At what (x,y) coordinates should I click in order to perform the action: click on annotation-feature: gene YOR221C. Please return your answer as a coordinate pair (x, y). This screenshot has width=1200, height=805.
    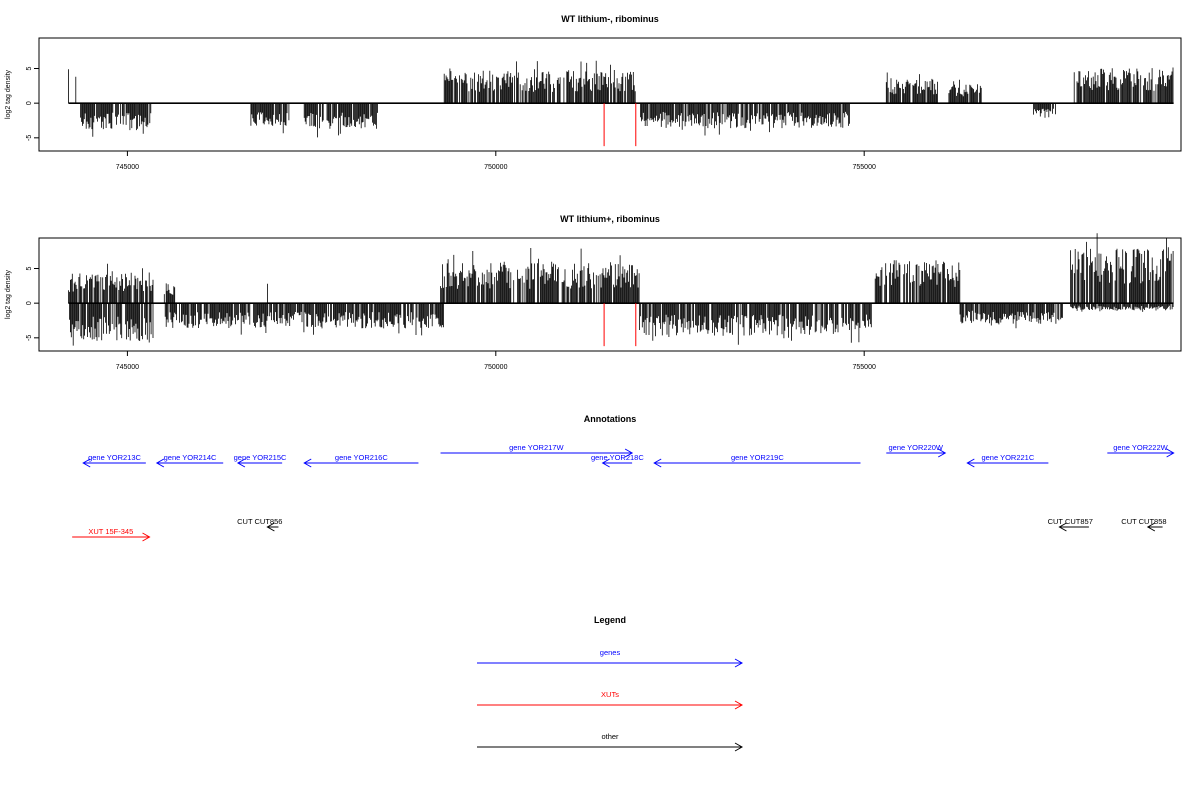
    Looking at the image, I should click on (1007, 460).